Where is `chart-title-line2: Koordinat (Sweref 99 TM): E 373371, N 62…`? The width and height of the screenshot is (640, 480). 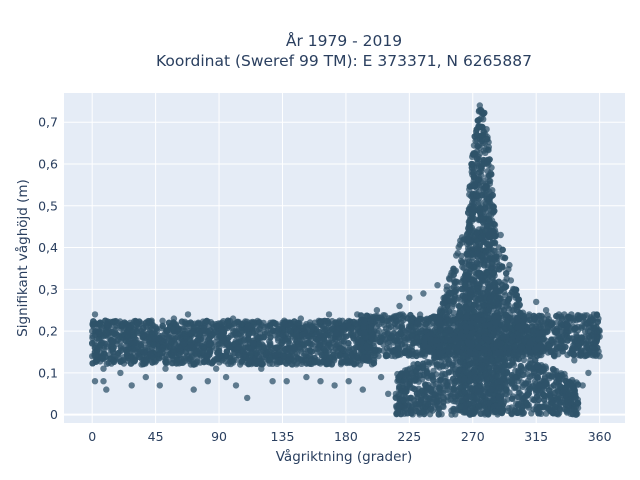
chart-title-line2: Koordinat (Sweref 99 TM): E 373371, N 62… is located at coordinates (344, 61).